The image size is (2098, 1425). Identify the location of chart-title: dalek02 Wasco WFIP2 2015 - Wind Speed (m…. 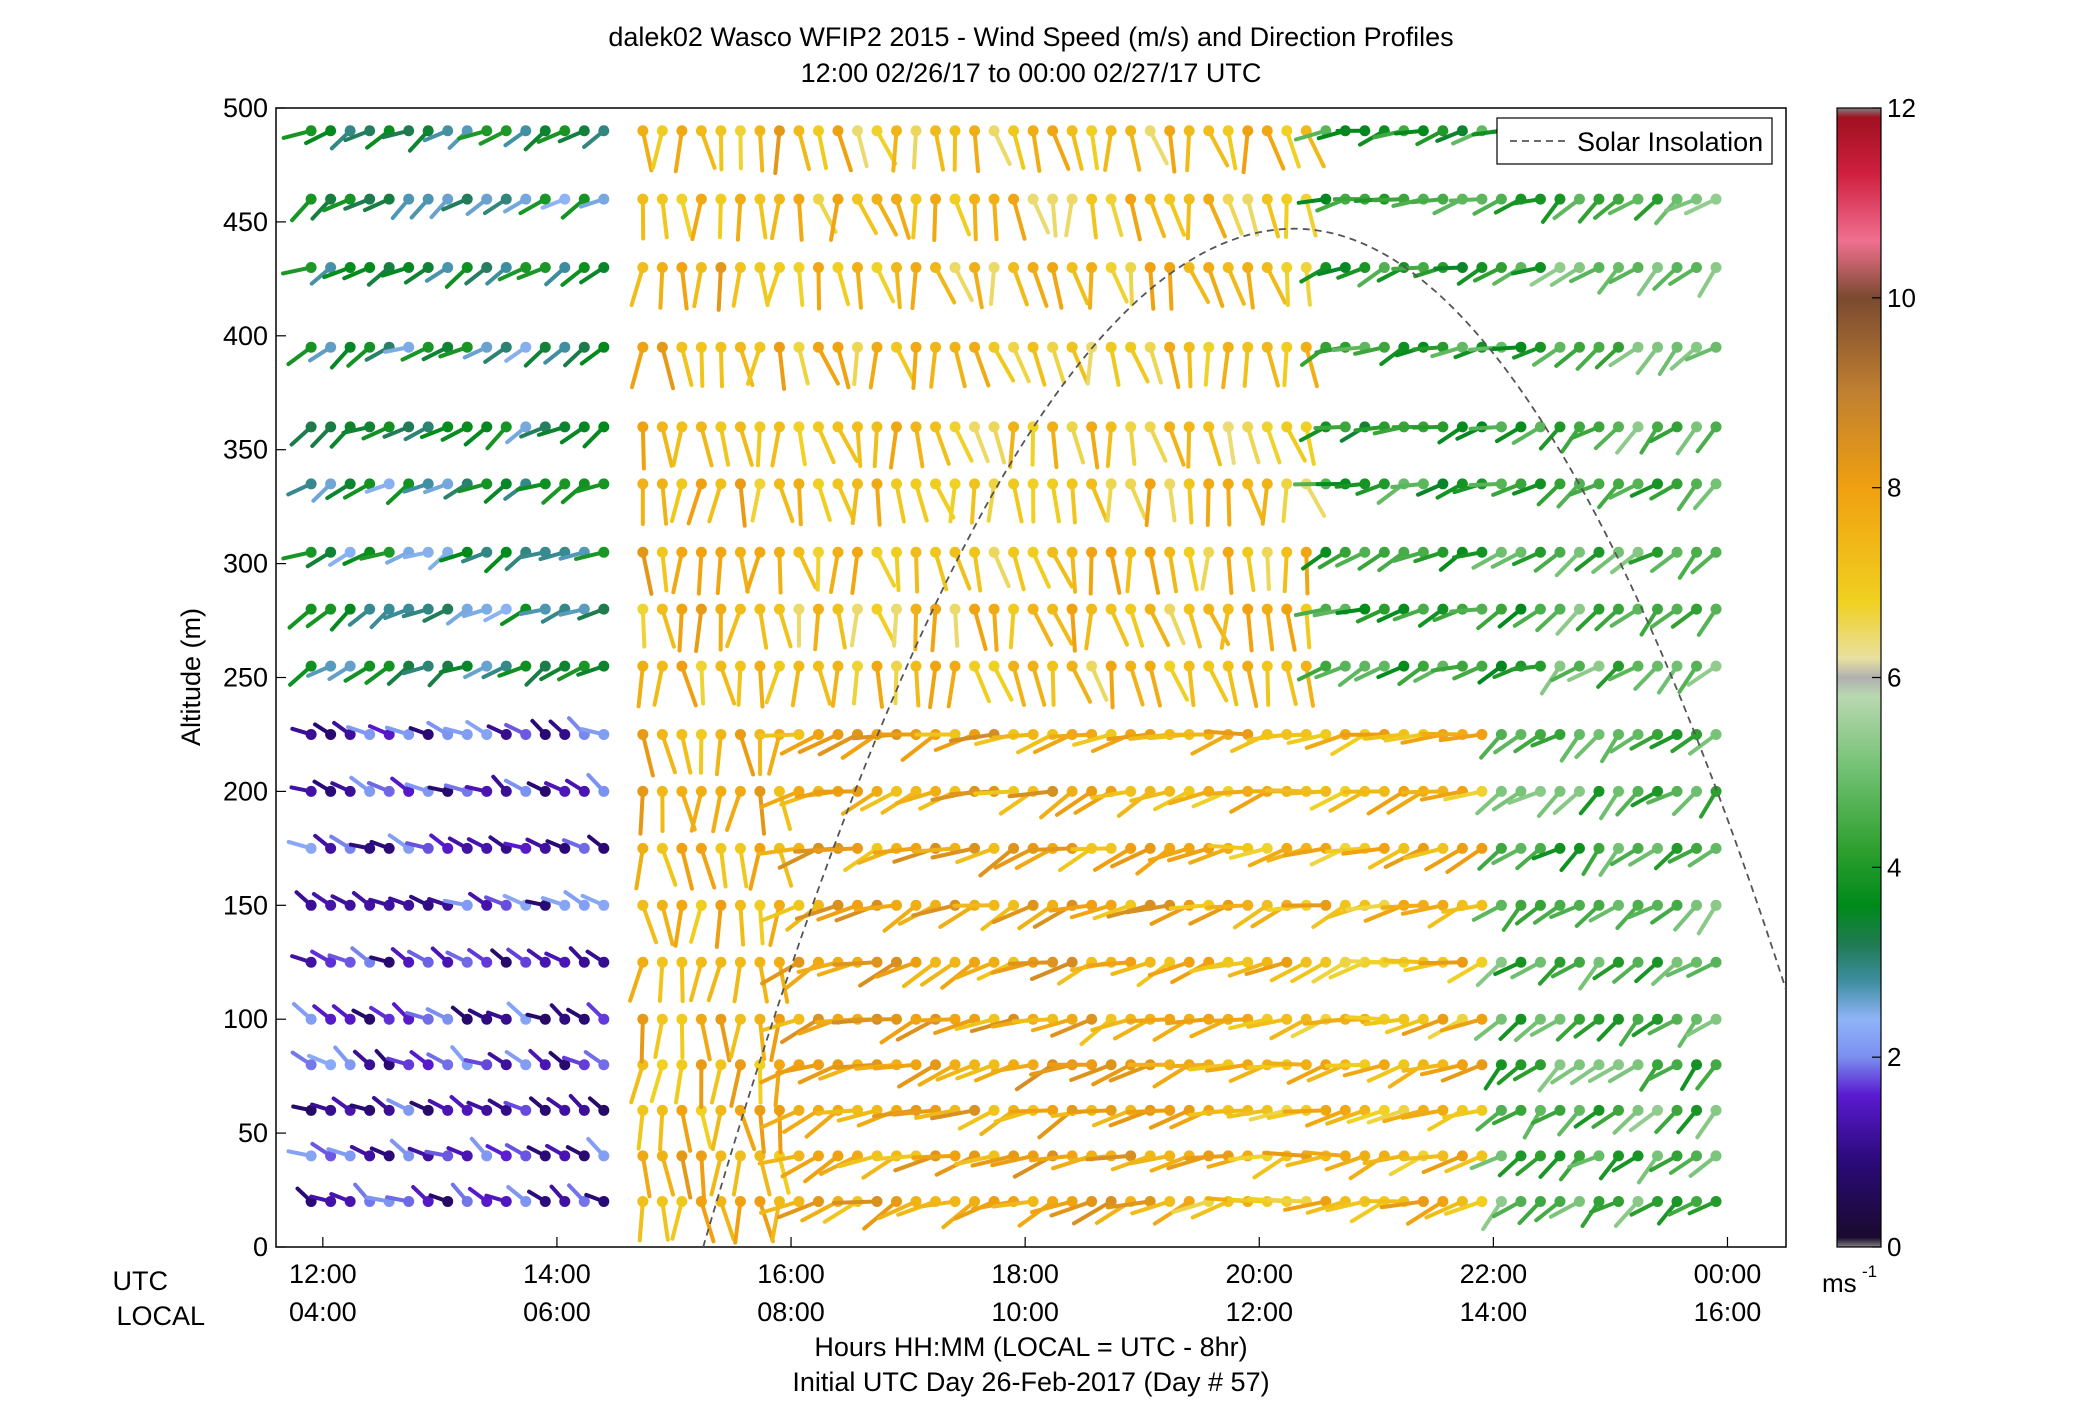
(1030, 37).